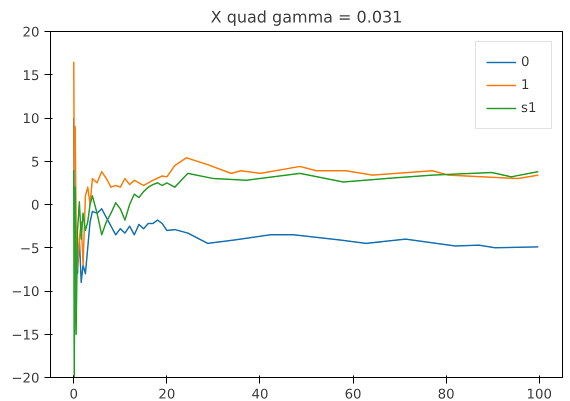 Image resolution: width=570 pixels, height=401 pixels. What do you see at coordinates (25, 379) in the screenshot?
I see `y-tick-label: −20` at bounding box center [25, 379].